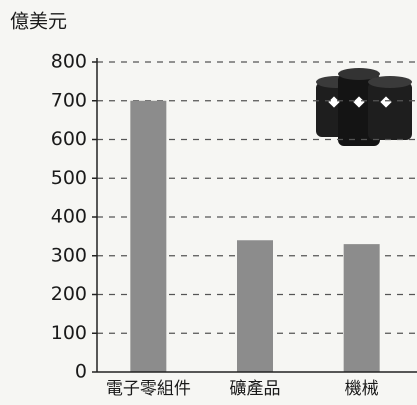  What do you see at coordinates (364, 107) in the screenshot?
I see `oil-barrels` at bounding box center [364, 107].